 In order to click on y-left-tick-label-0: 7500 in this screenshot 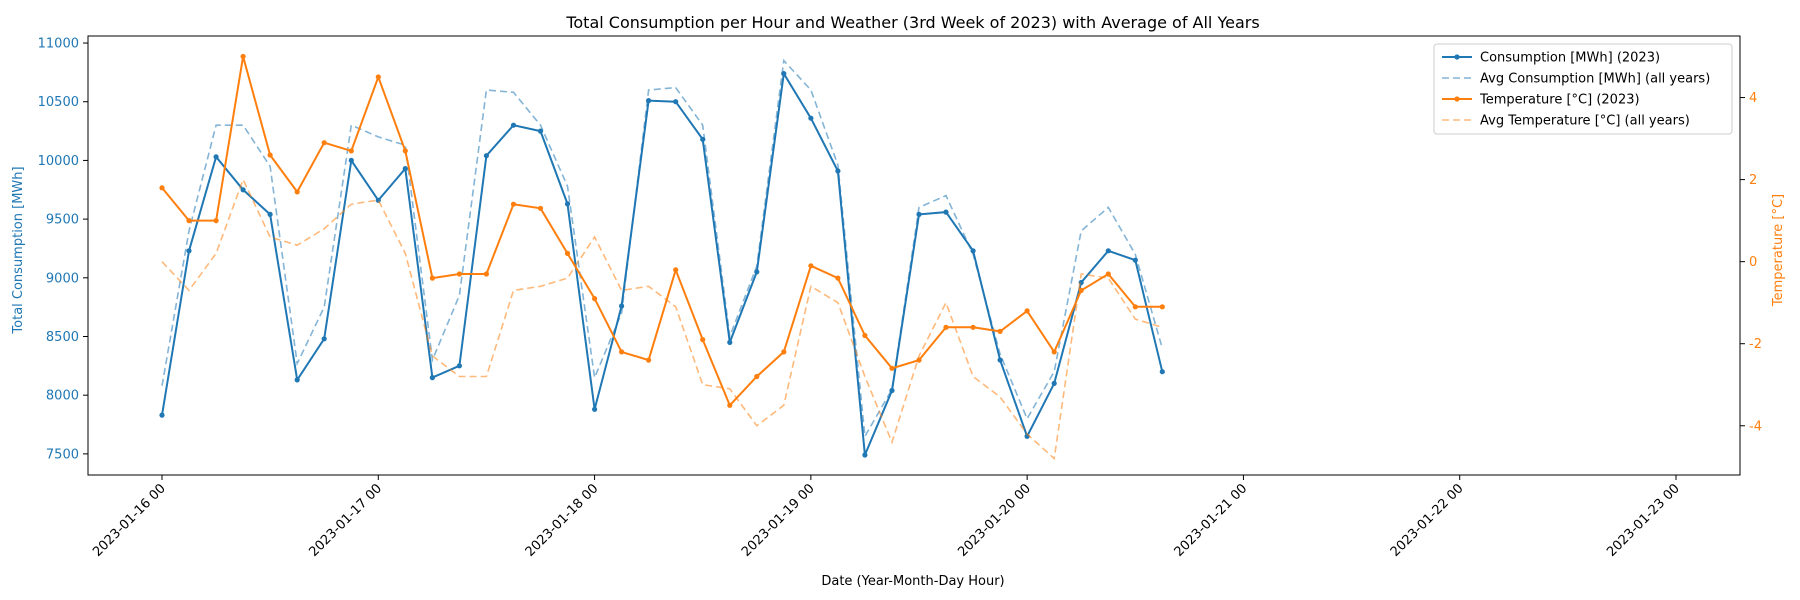, I will do `click(62, 454)`.